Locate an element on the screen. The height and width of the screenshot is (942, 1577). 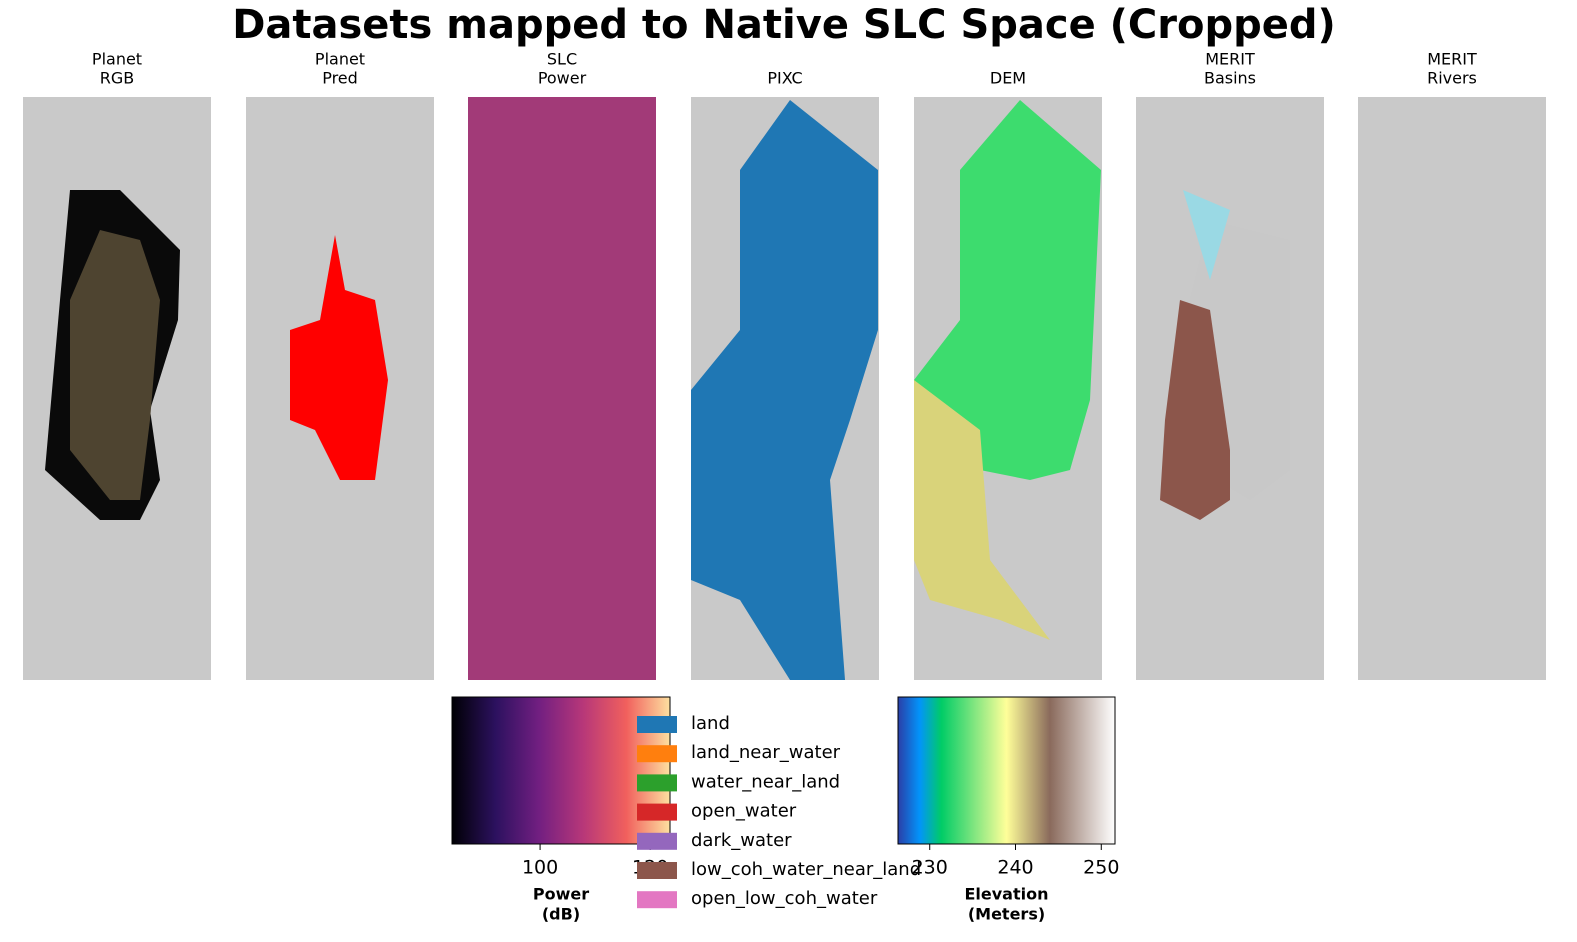
panel-title: Basins is located at coordinates (1230, 78).